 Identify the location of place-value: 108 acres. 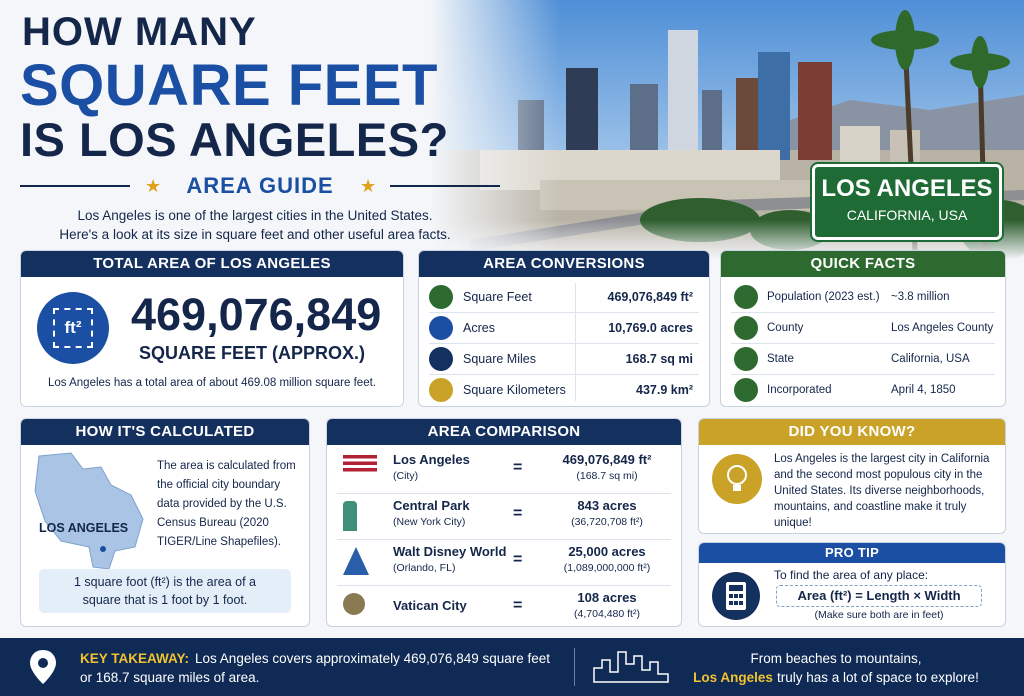
(607, 597).